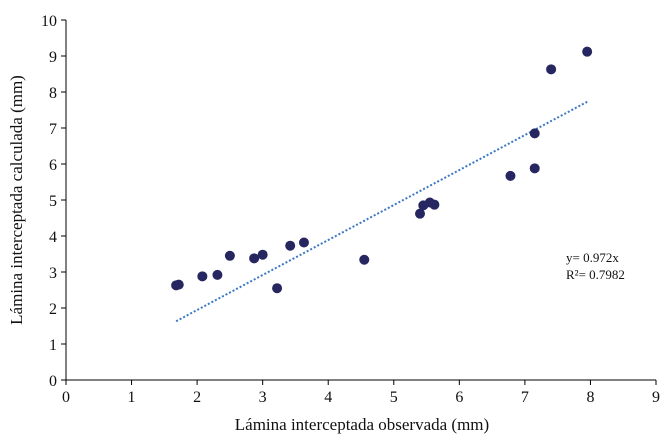 The width and height of the screenshot is (660, 434). I want to click on x-tick-label: 2, so click(197, 397).